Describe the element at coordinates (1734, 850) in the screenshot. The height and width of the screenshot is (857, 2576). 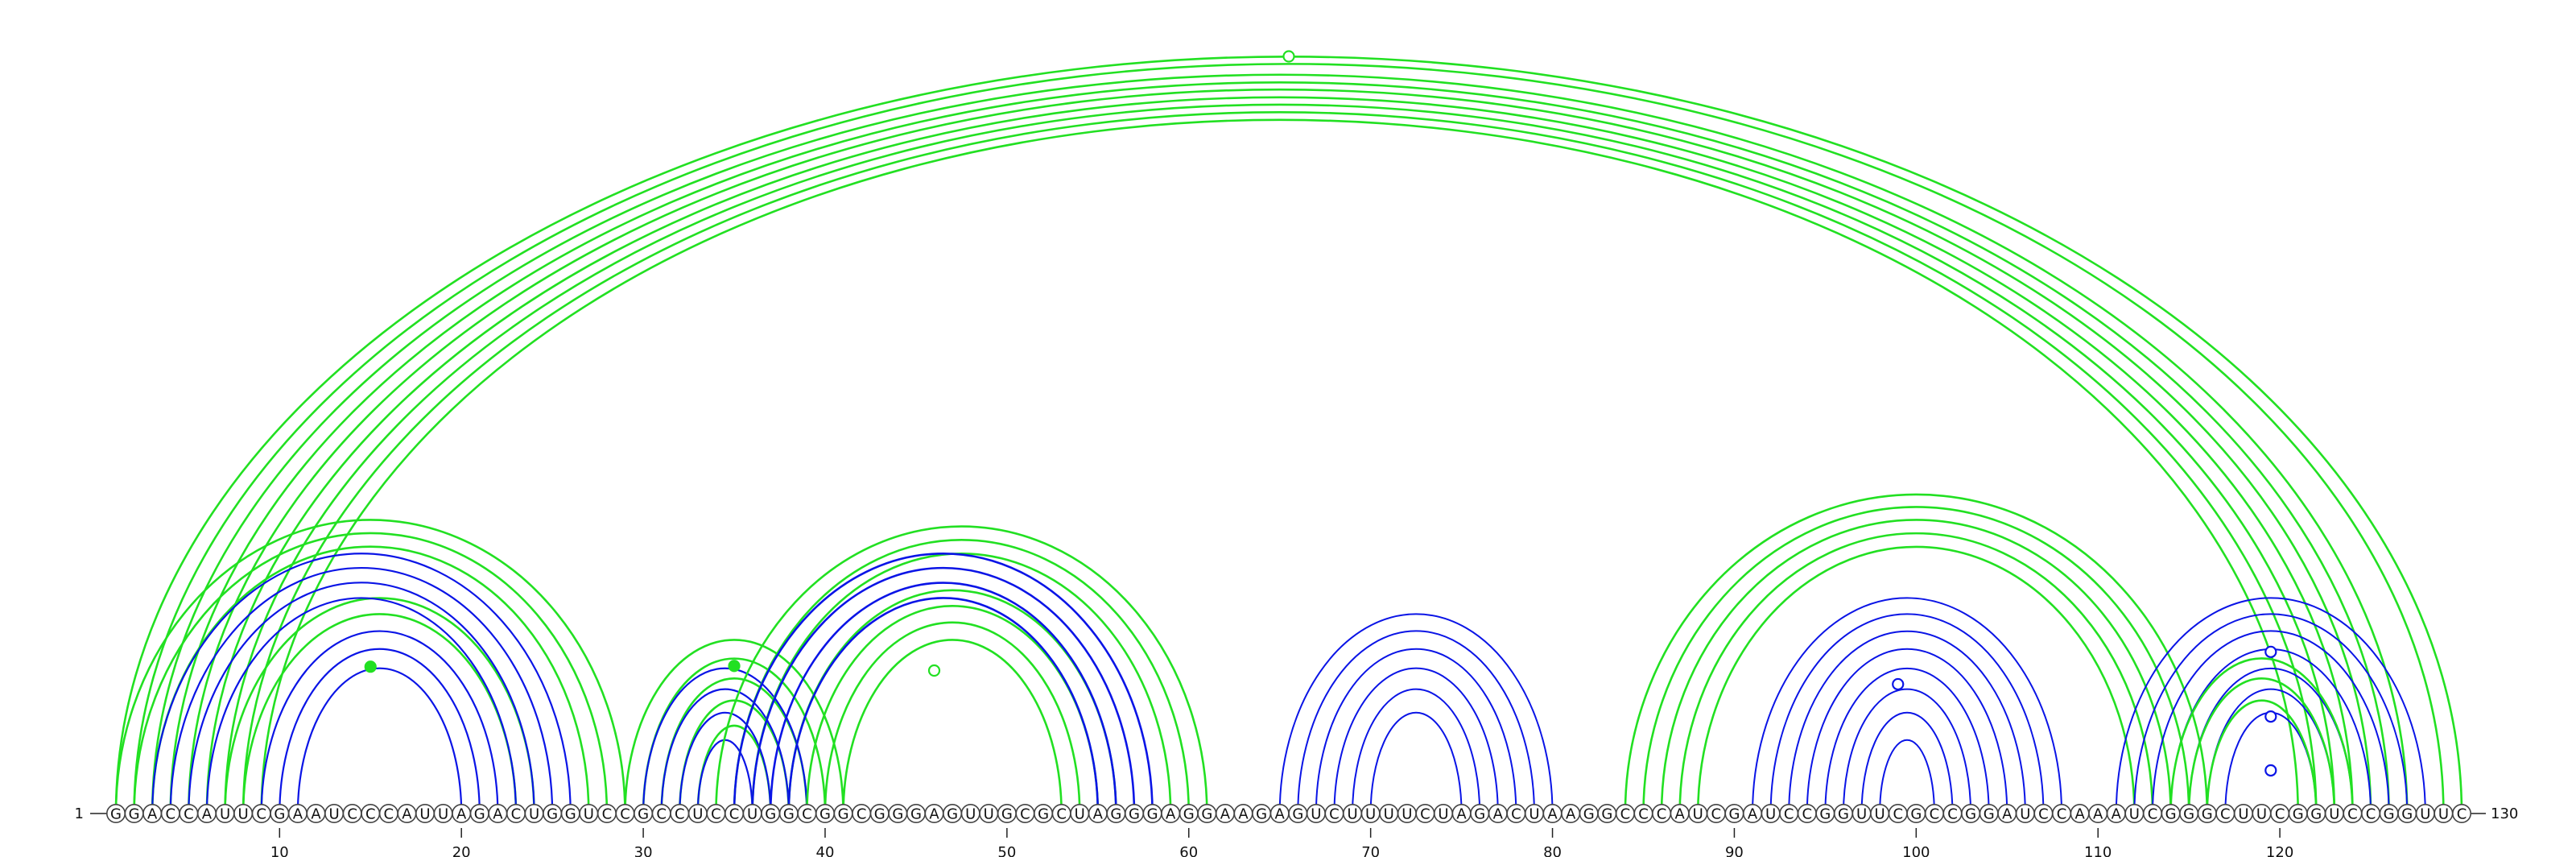
I see `tick-label-90: 90` at that location.